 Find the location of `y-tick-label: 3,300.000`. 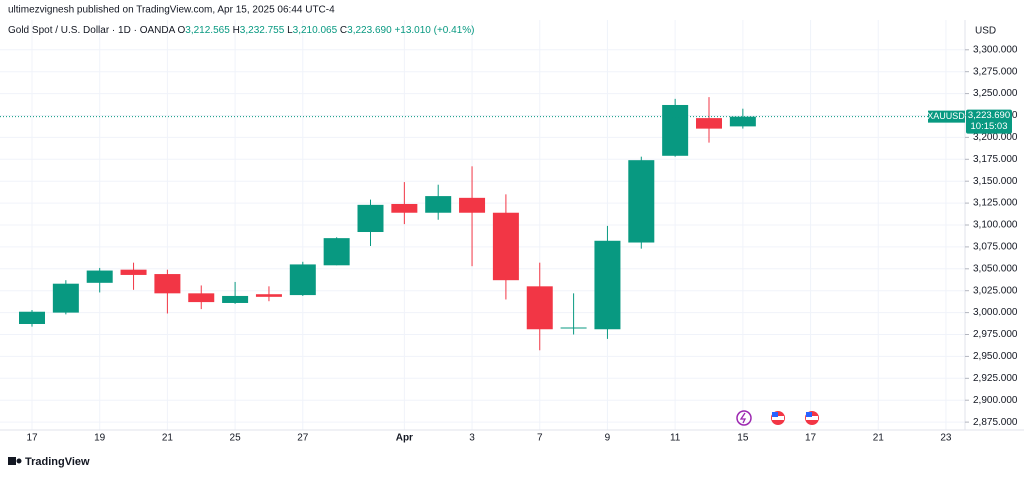

y-tick-label: 3,300.000 is located at coordinates (995, 49).